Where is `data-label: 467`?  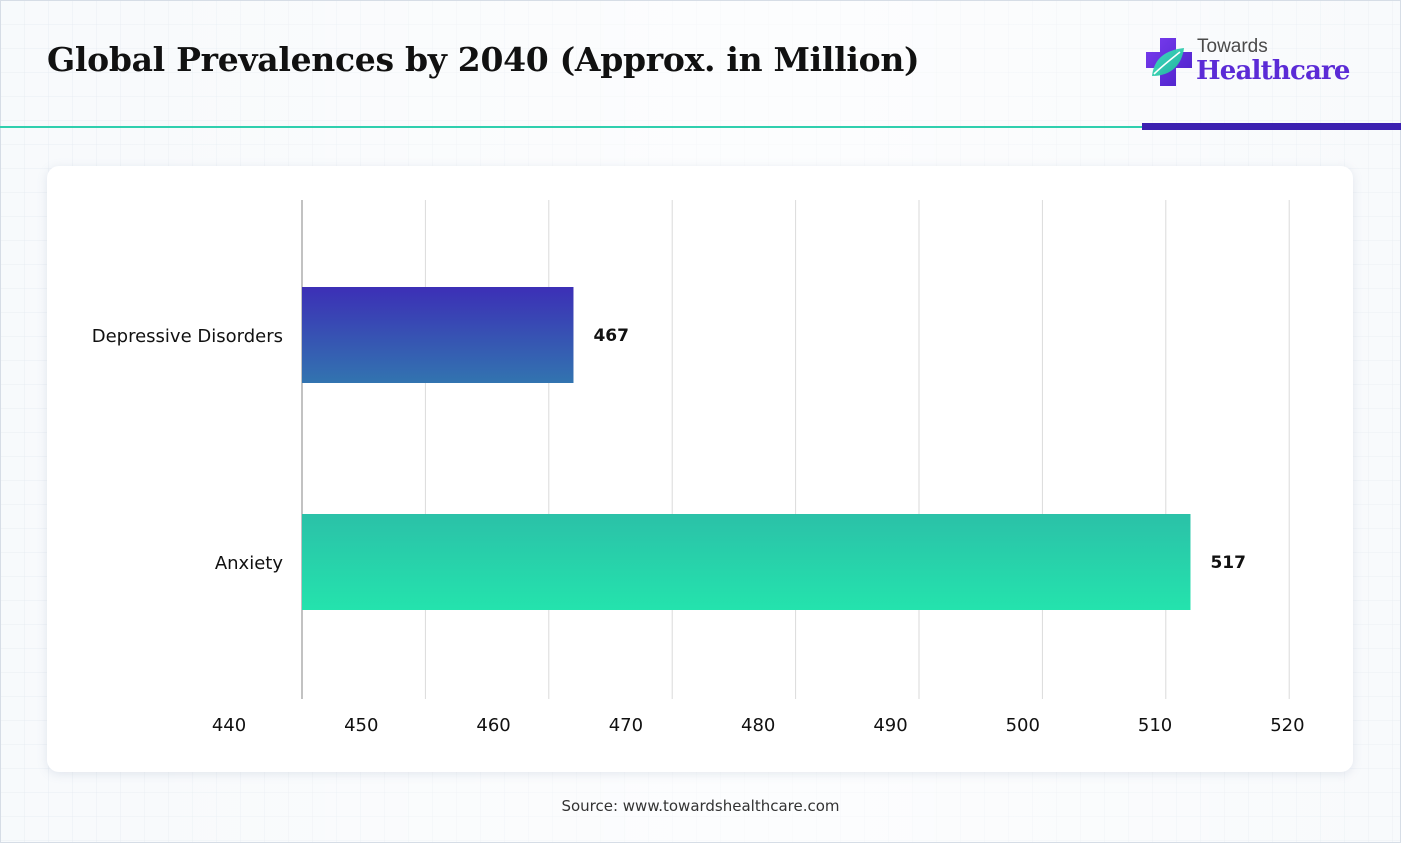
data-label: 467 is located at coordinates (611, 336).